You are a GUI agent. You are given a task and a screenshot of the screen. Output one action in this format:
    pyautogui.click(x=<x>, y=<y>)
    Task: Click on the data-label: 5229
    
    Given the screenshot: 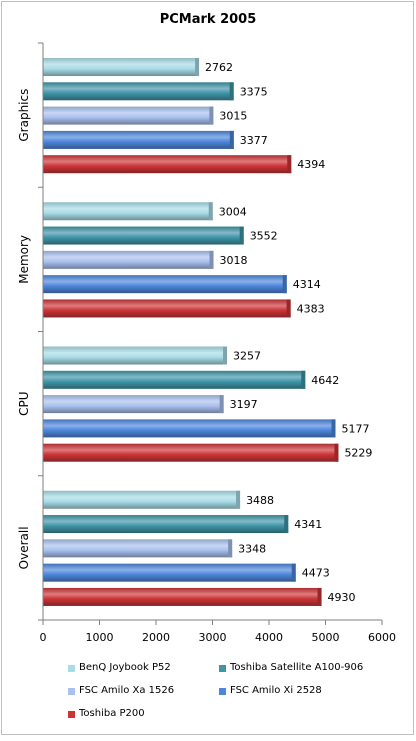 What is the action you would take?
    pyautogui.click(x=358, y=453)
    